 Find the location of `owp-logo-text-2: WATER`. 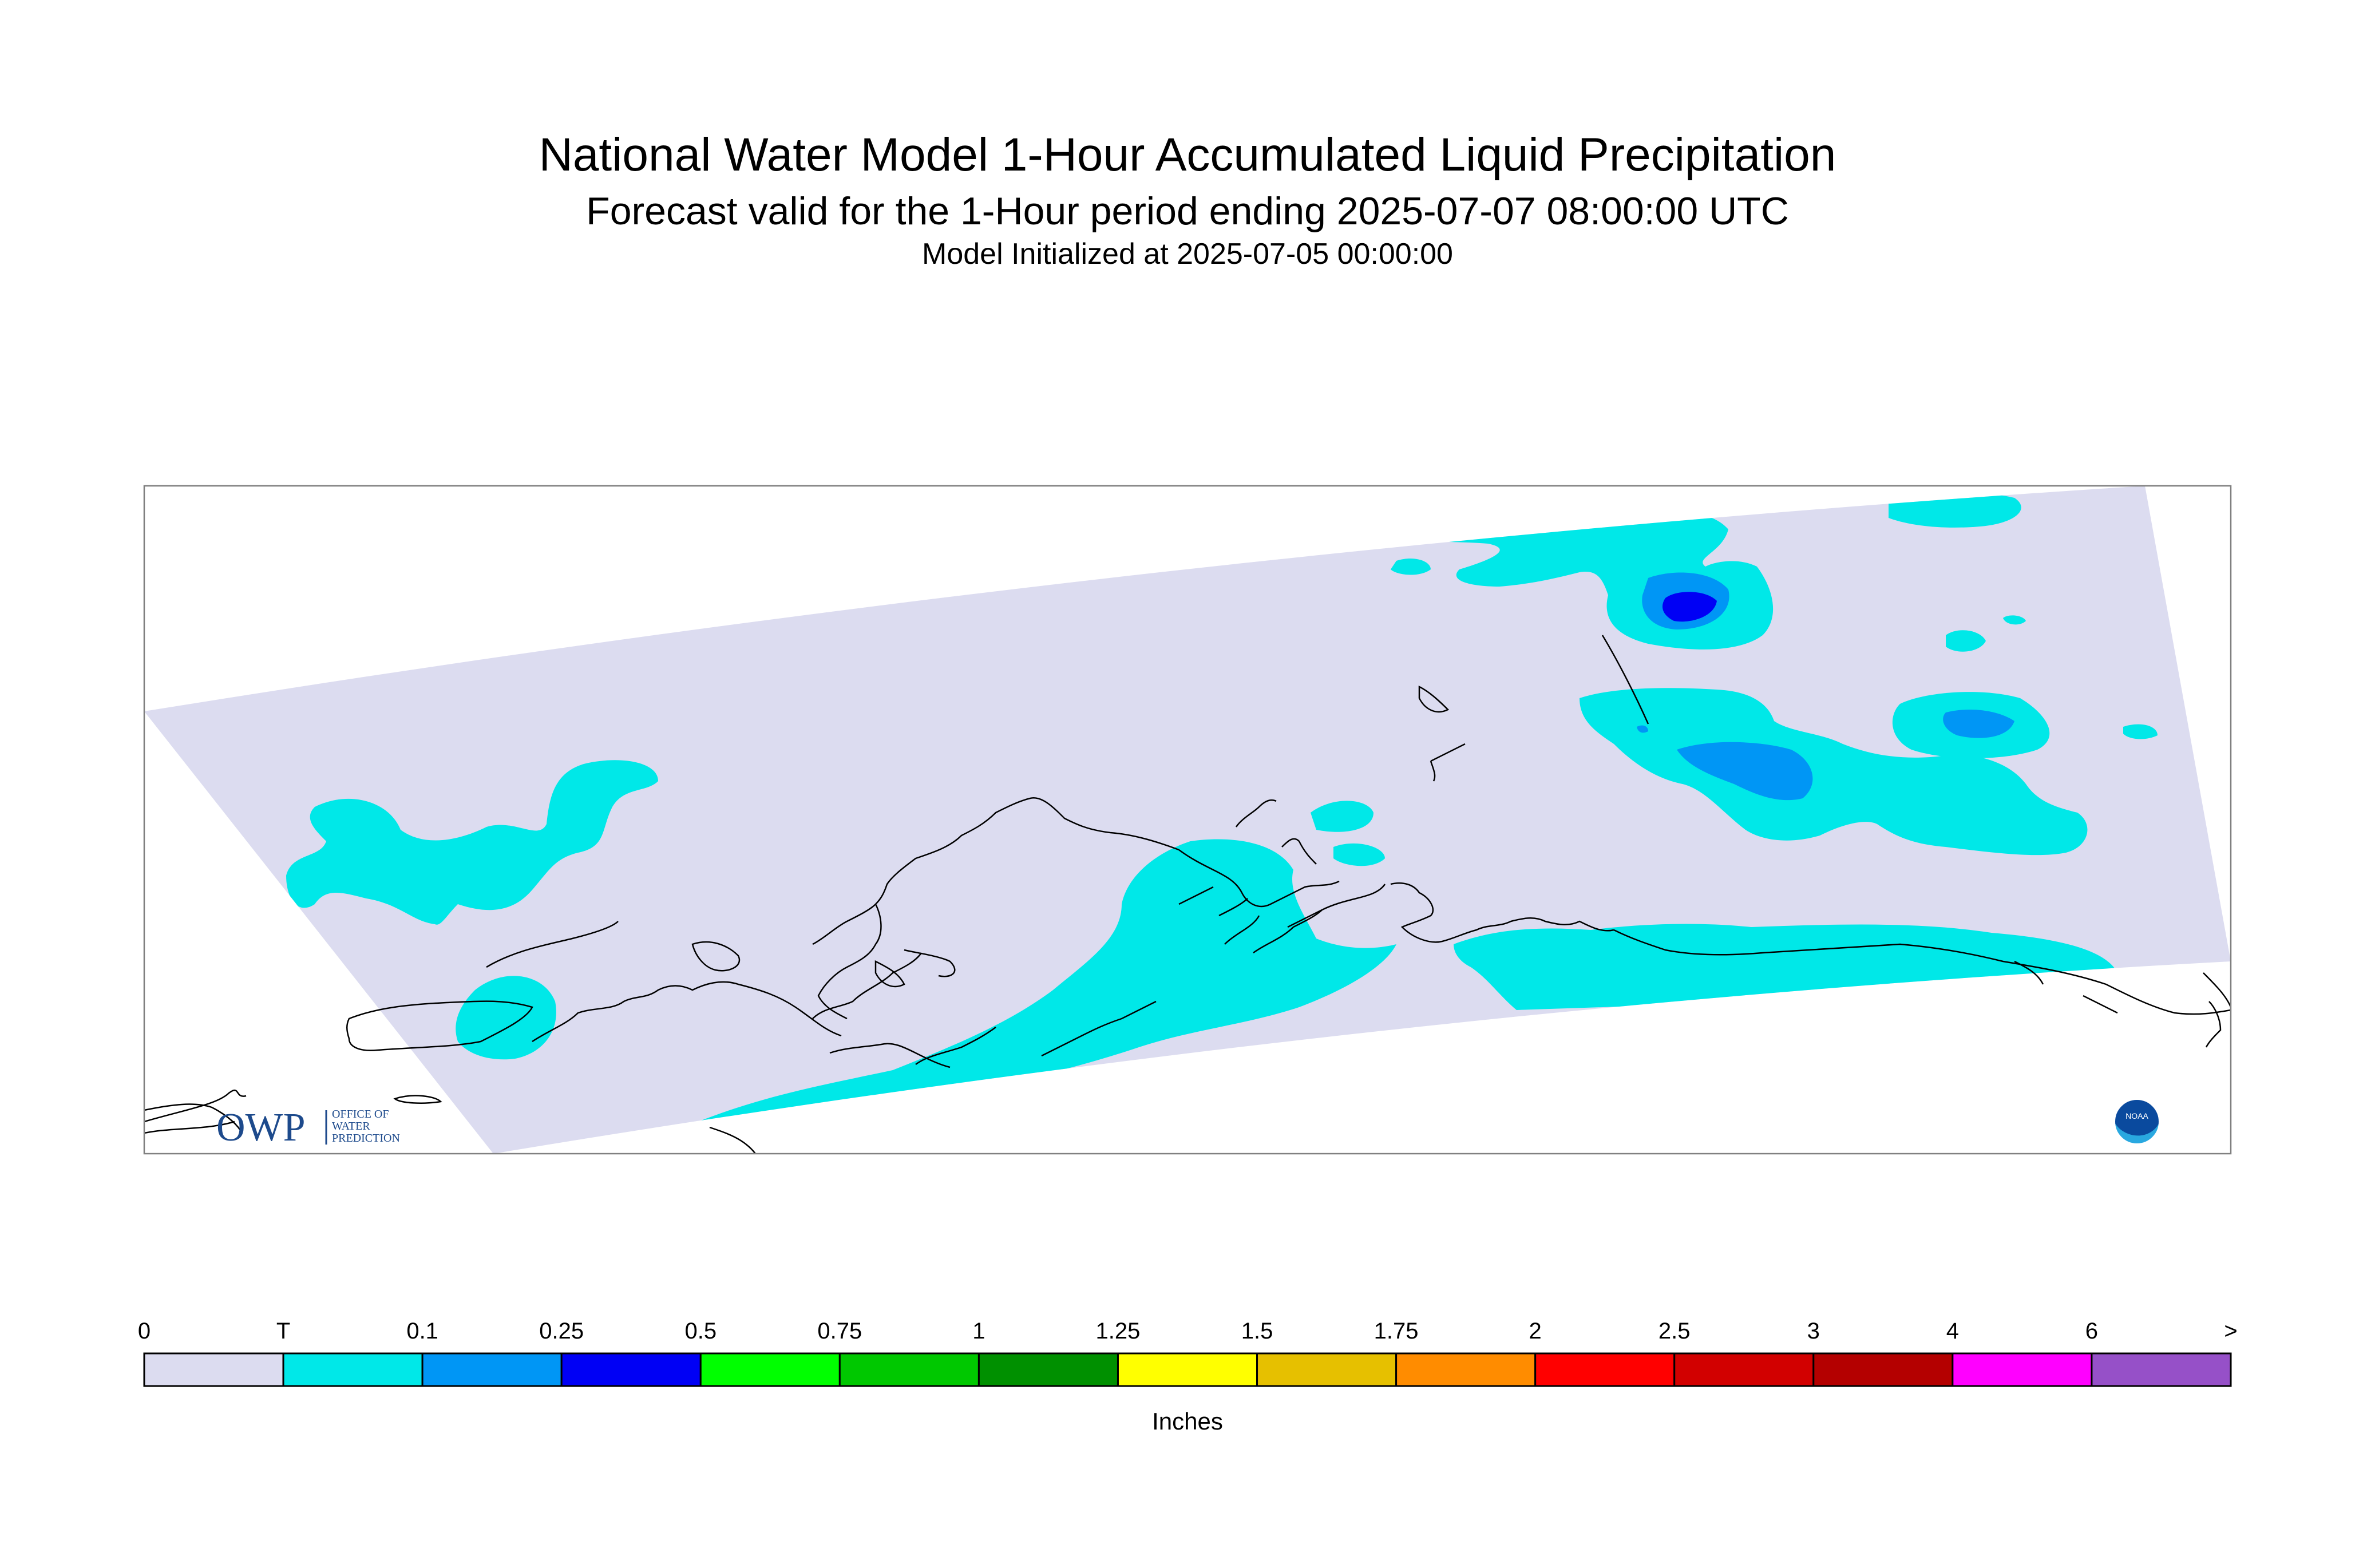

owp-logo-text-2: WATER is located at coordinates (351, 1126).